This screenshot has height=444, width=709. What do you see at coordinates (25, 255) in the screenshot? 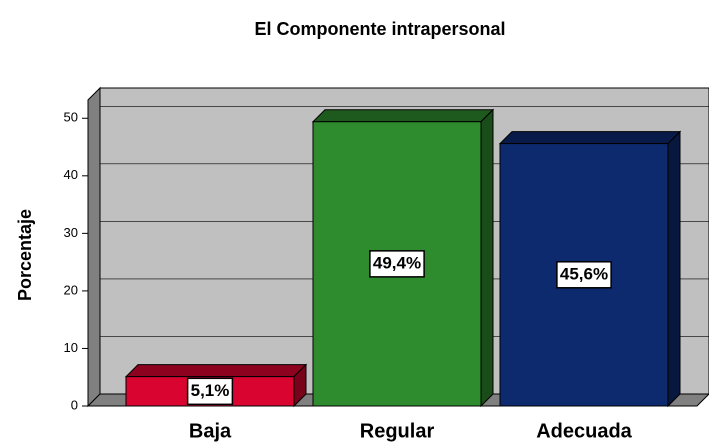
I see `y-axis-label: Porcentaje` at bounding box center [25, 255].